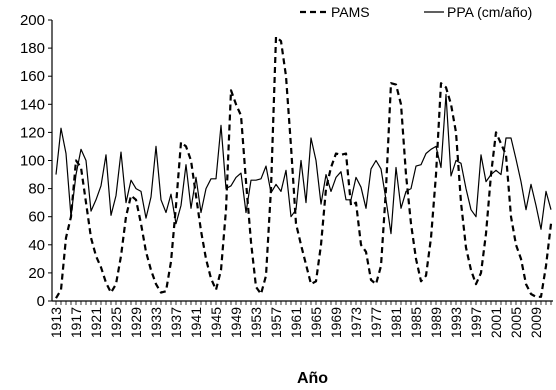 This screenshot has height=390, width=556. I want to click on x-tick-label: 1921, so click(96, 322).